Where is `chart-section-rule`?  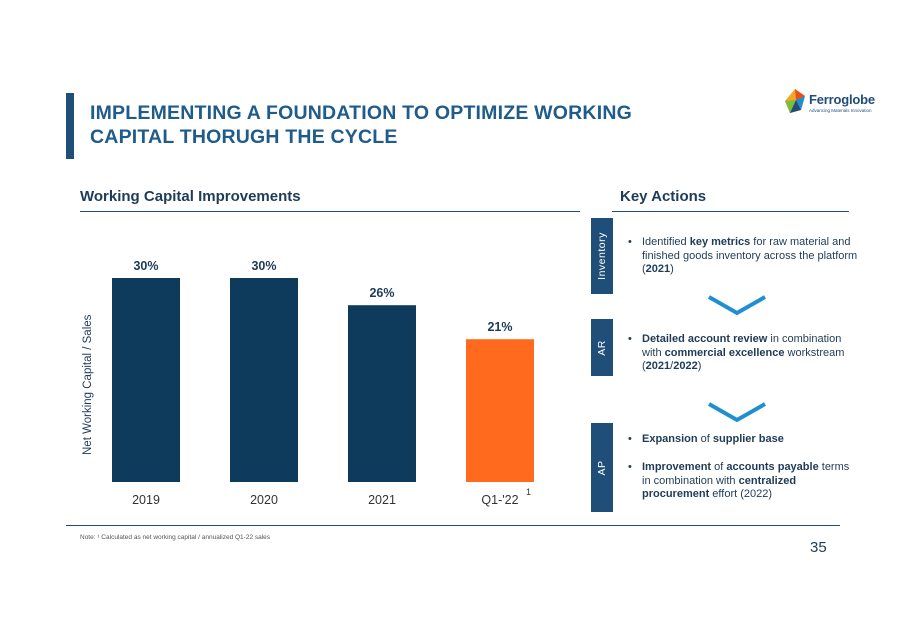
chart-section-rule is located at coordinates (330, 211).